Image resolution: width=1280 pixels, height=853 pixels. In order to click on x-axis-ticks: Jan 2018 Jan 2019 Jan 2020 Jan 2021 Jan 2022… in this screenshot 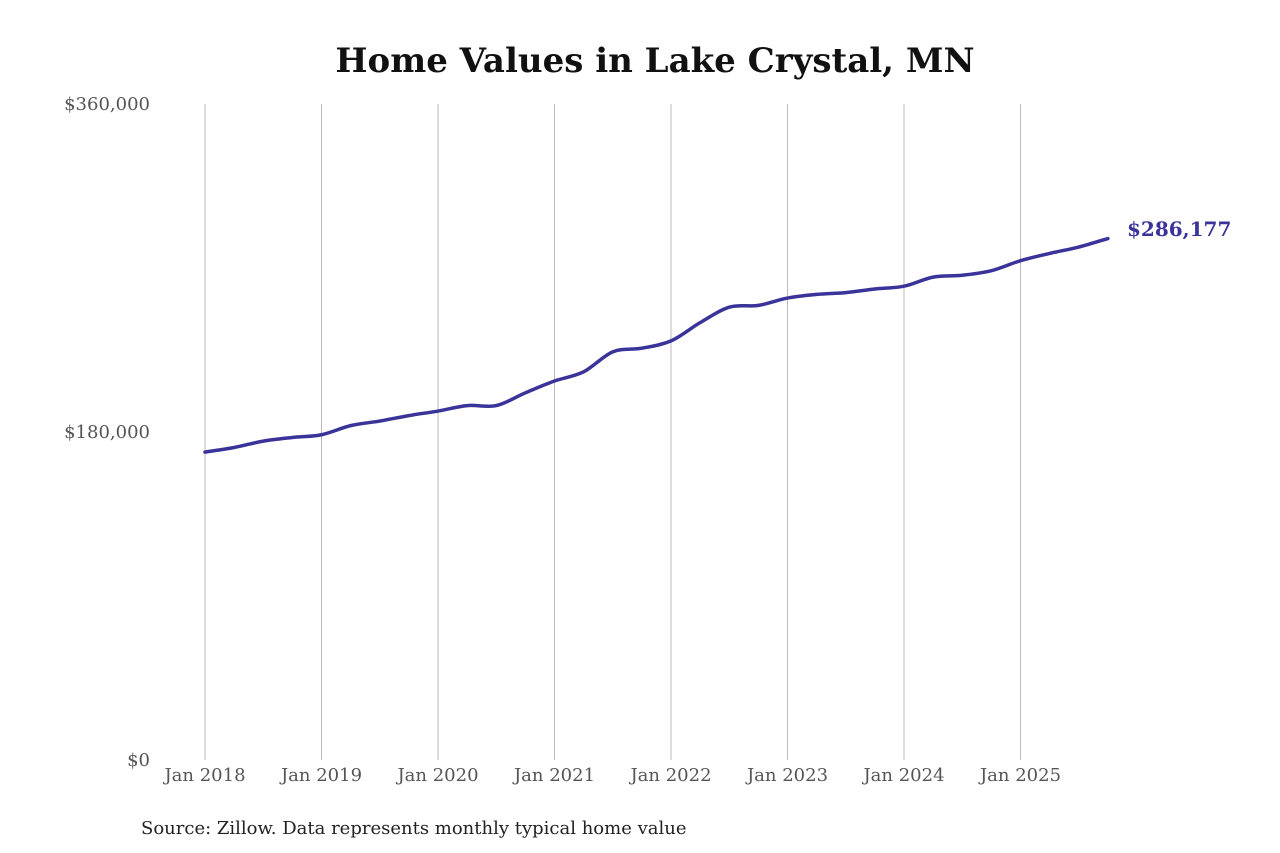, I will do `click(611, 775)`.